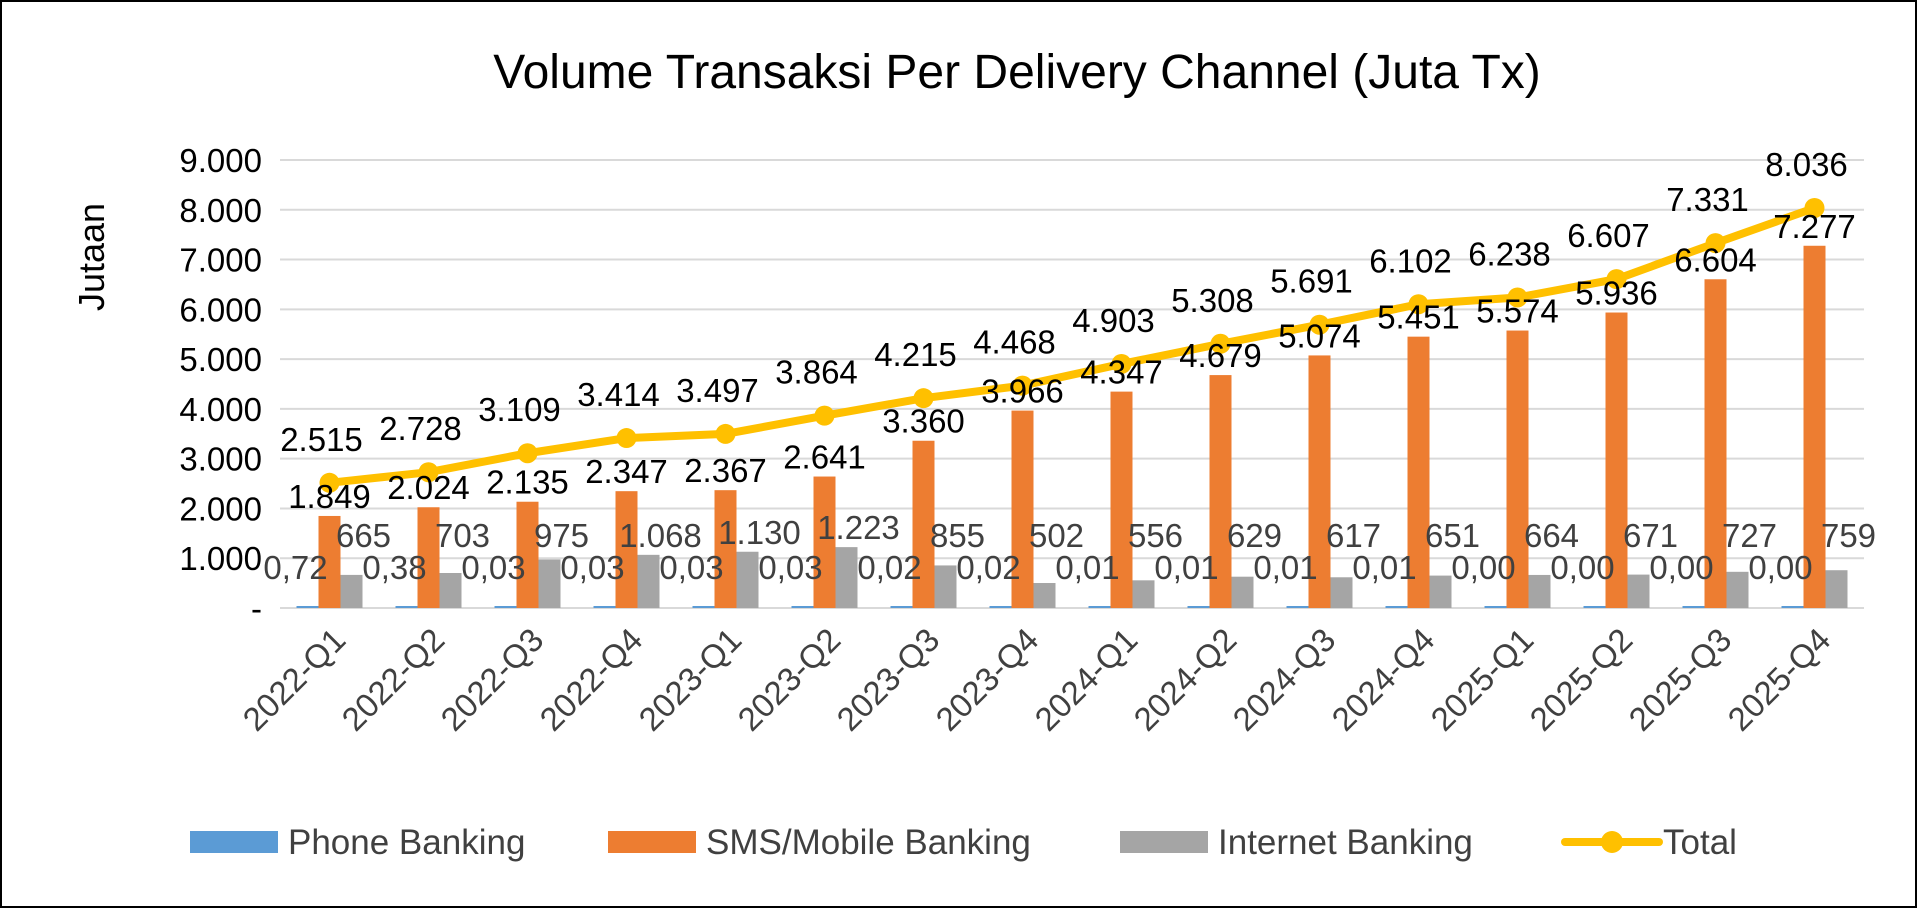  What do you see at coordinates (868, 842) in the screenshot?
I see `legend-label-sms-mobile-banking: SMS/Mobile Banking` at bounding box center [868, 842].